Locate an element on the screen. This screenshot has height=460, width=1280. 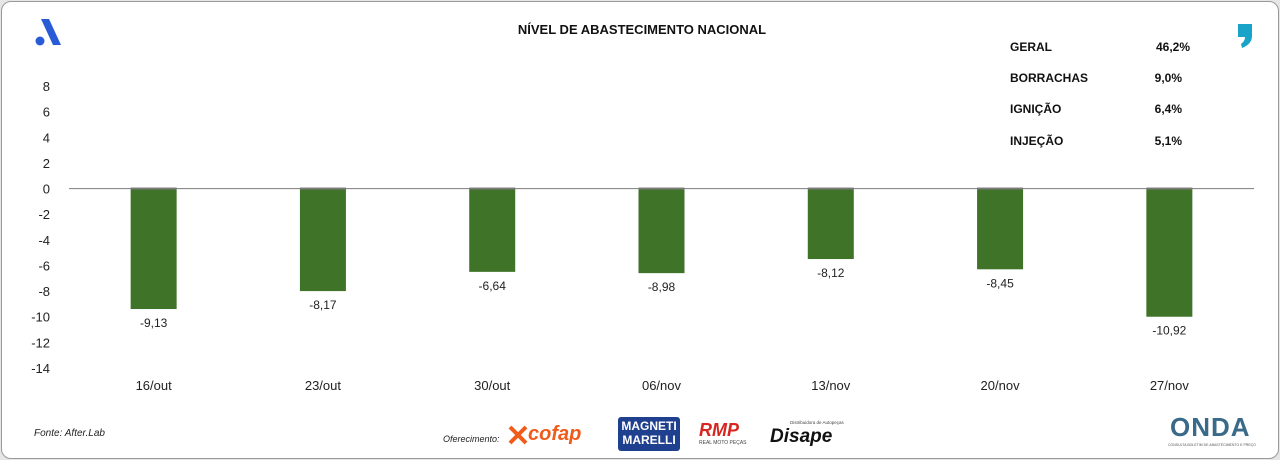
cofap-logo: cofap is located at coordinates (557, 435).